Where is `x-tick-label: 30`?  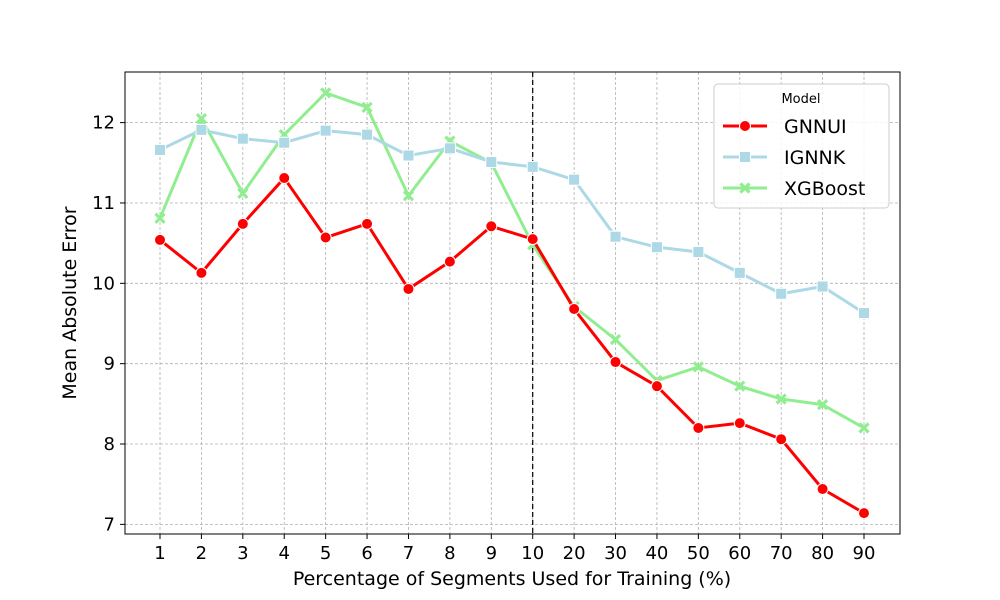
x-tick-label: 30 is located at coordinates (615, 553).